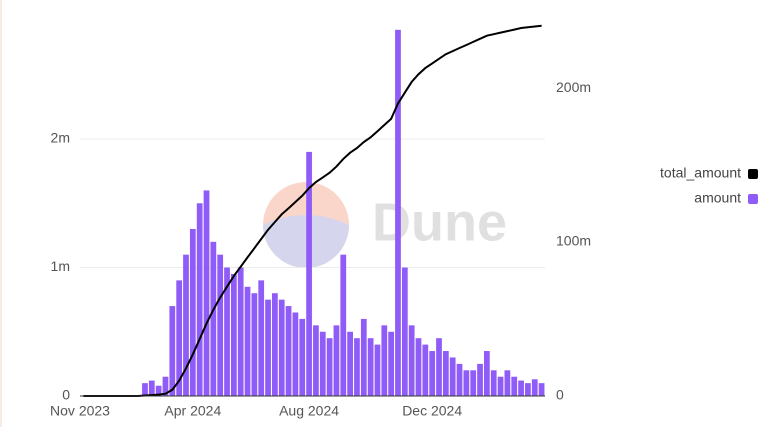  Describe the element at coordinates (80, 411) in the screenshot. I see `x-tick-label: Nov 2023` at that location.